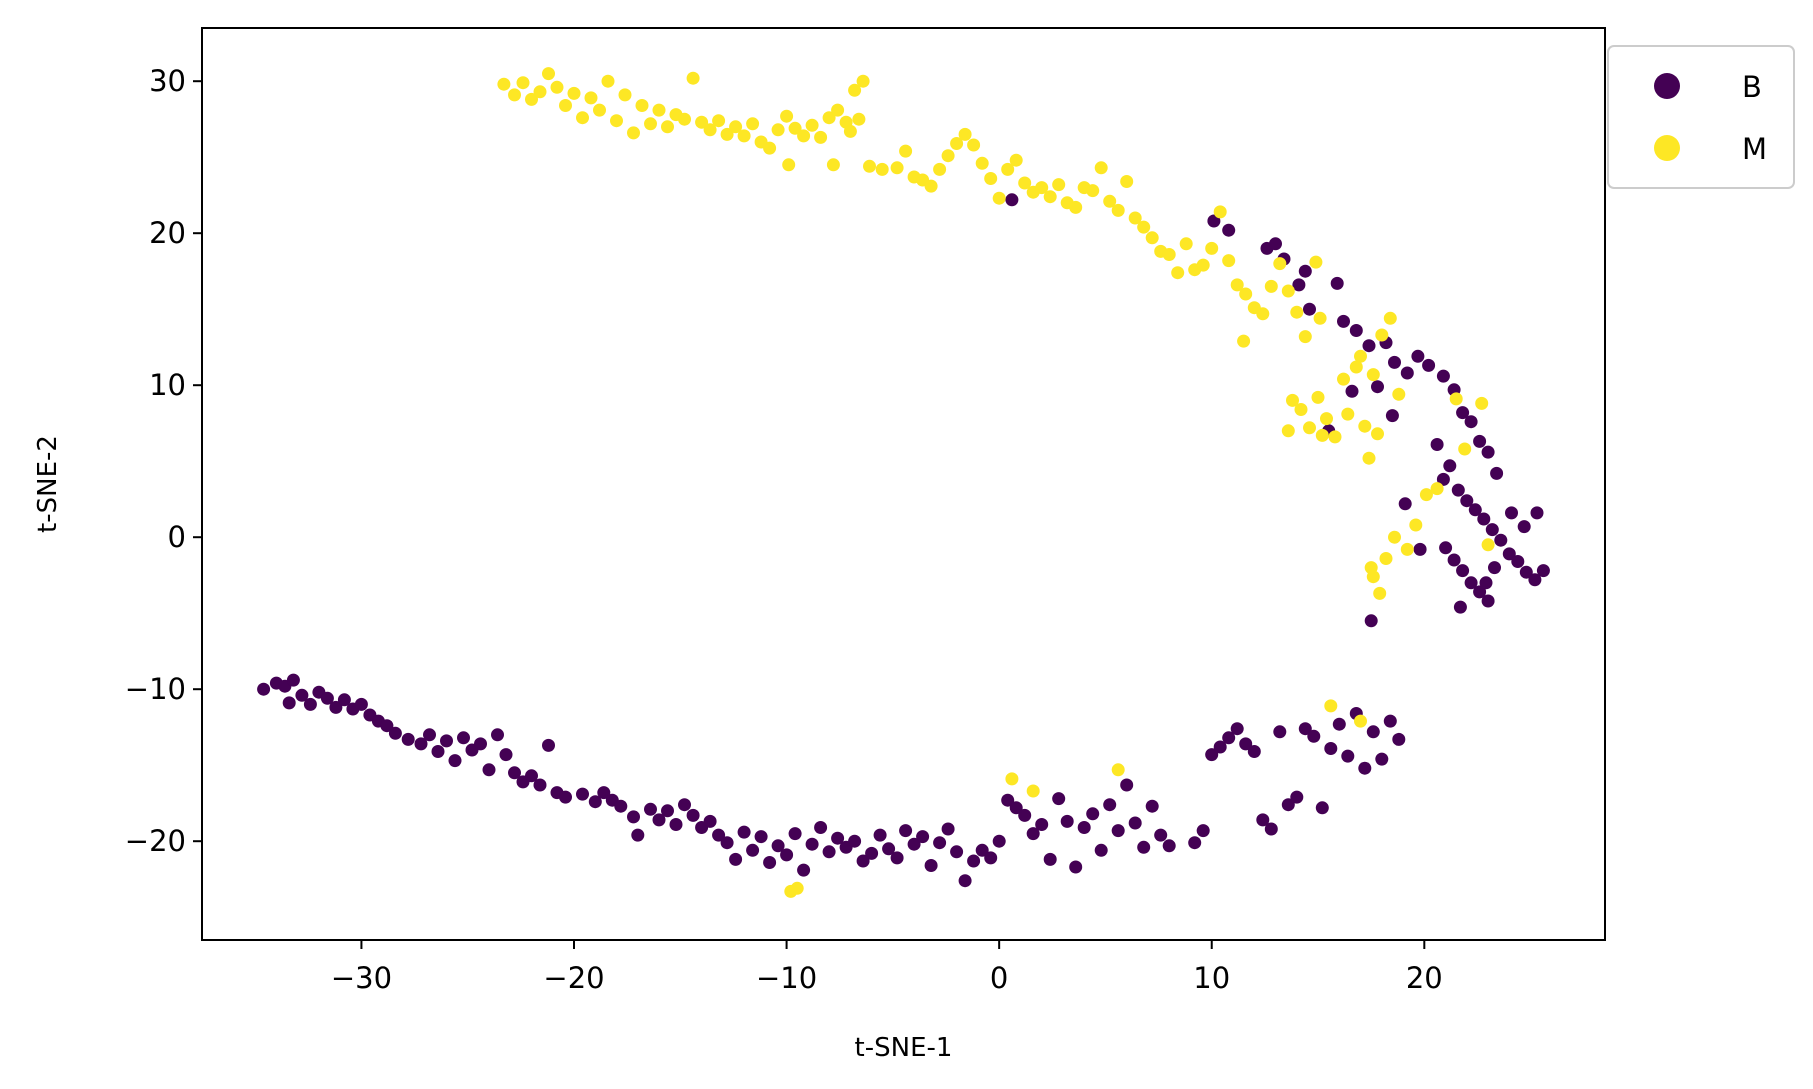 Image resolution: width=1813 pixels, height=1089 pixels. Describe the element at coordinates (1701, 117) in the screenshot. I see `legend: B M` at that location.